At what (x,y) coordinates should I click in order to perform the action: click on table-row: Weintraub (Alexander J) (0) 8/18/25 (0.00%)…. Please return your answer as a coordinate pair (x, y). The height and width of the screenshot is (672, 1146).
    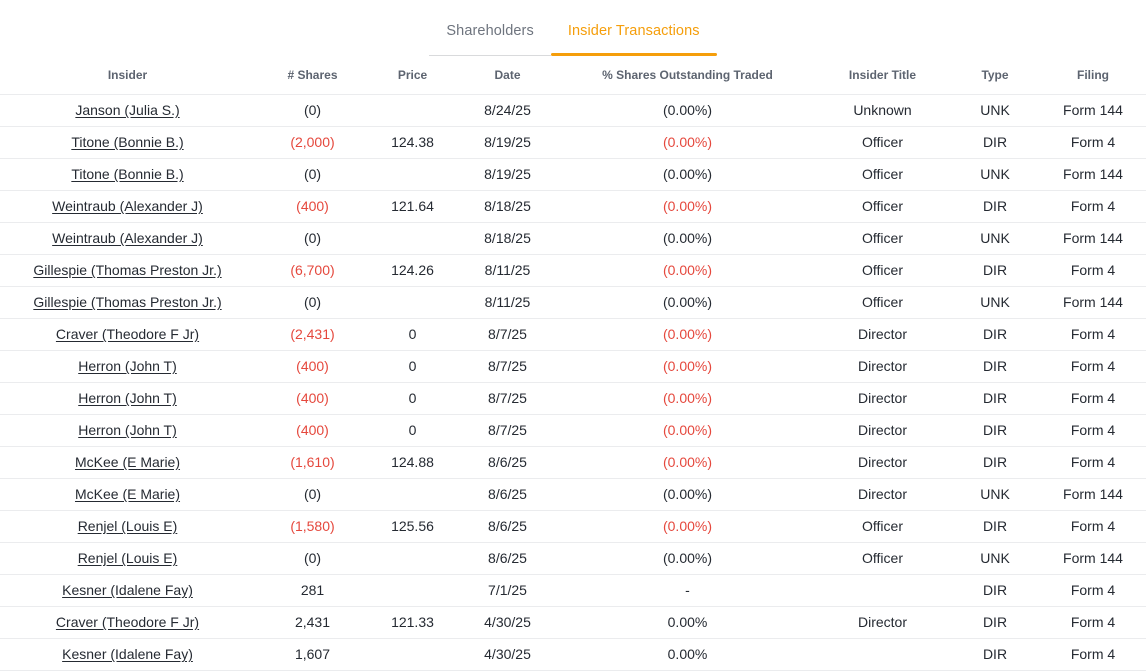
    Looking at the image, I should click on (573, 237).